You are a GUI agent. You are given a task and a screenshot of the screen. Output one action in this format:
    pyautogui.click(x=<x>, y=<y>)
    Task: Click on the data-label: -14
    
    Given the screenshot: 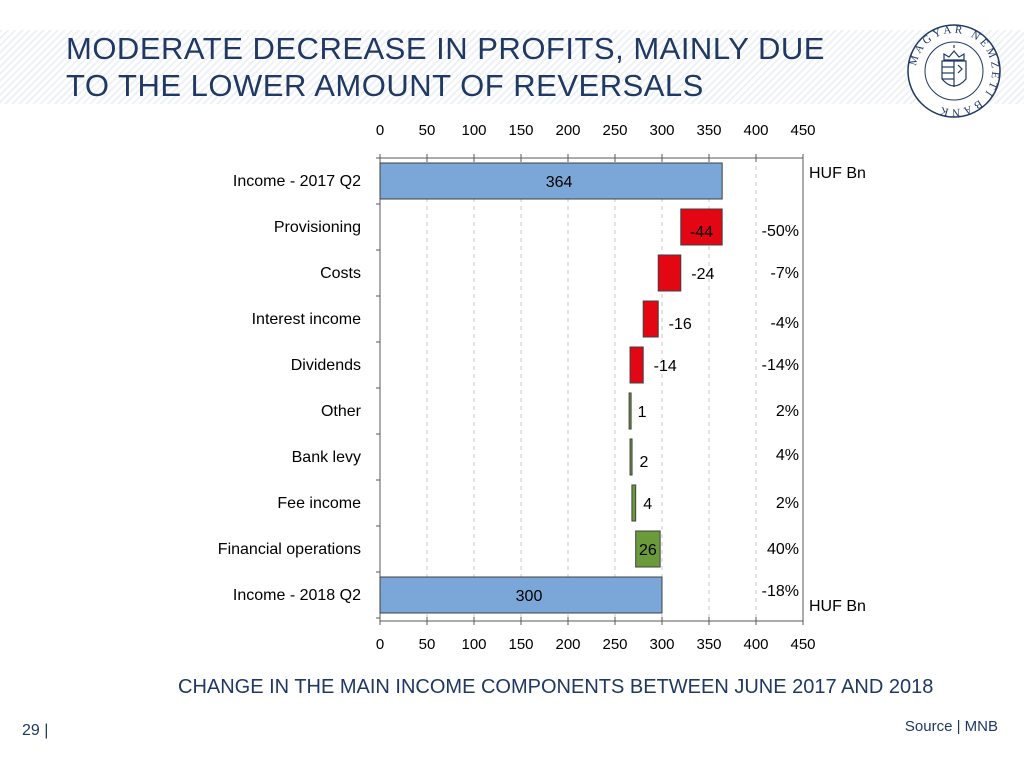 What is the action you would take?
    pyautogui.click(x=665, y=366)
    